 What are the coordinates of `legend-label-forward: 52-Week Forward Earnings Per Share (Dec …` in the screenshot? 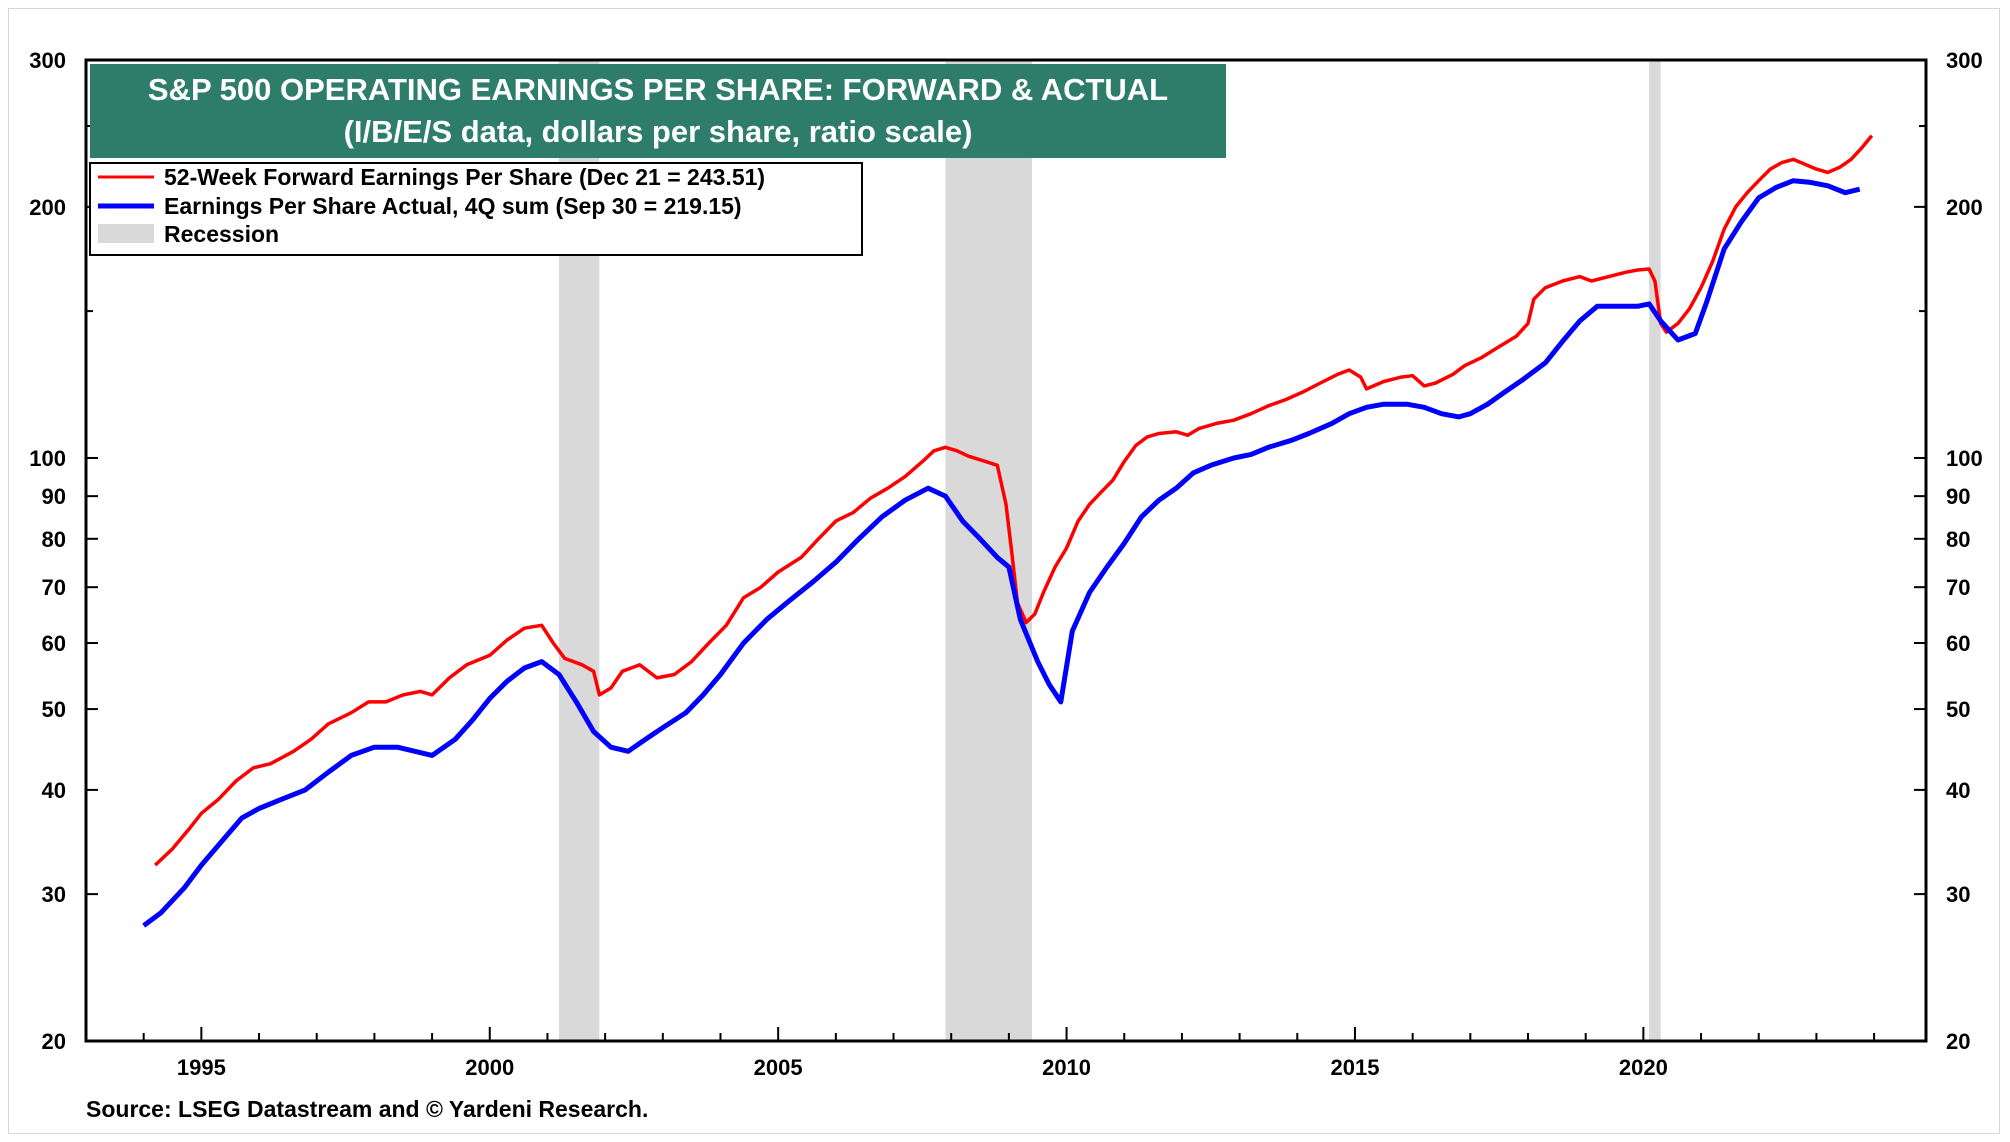 It's located at (464, 177).